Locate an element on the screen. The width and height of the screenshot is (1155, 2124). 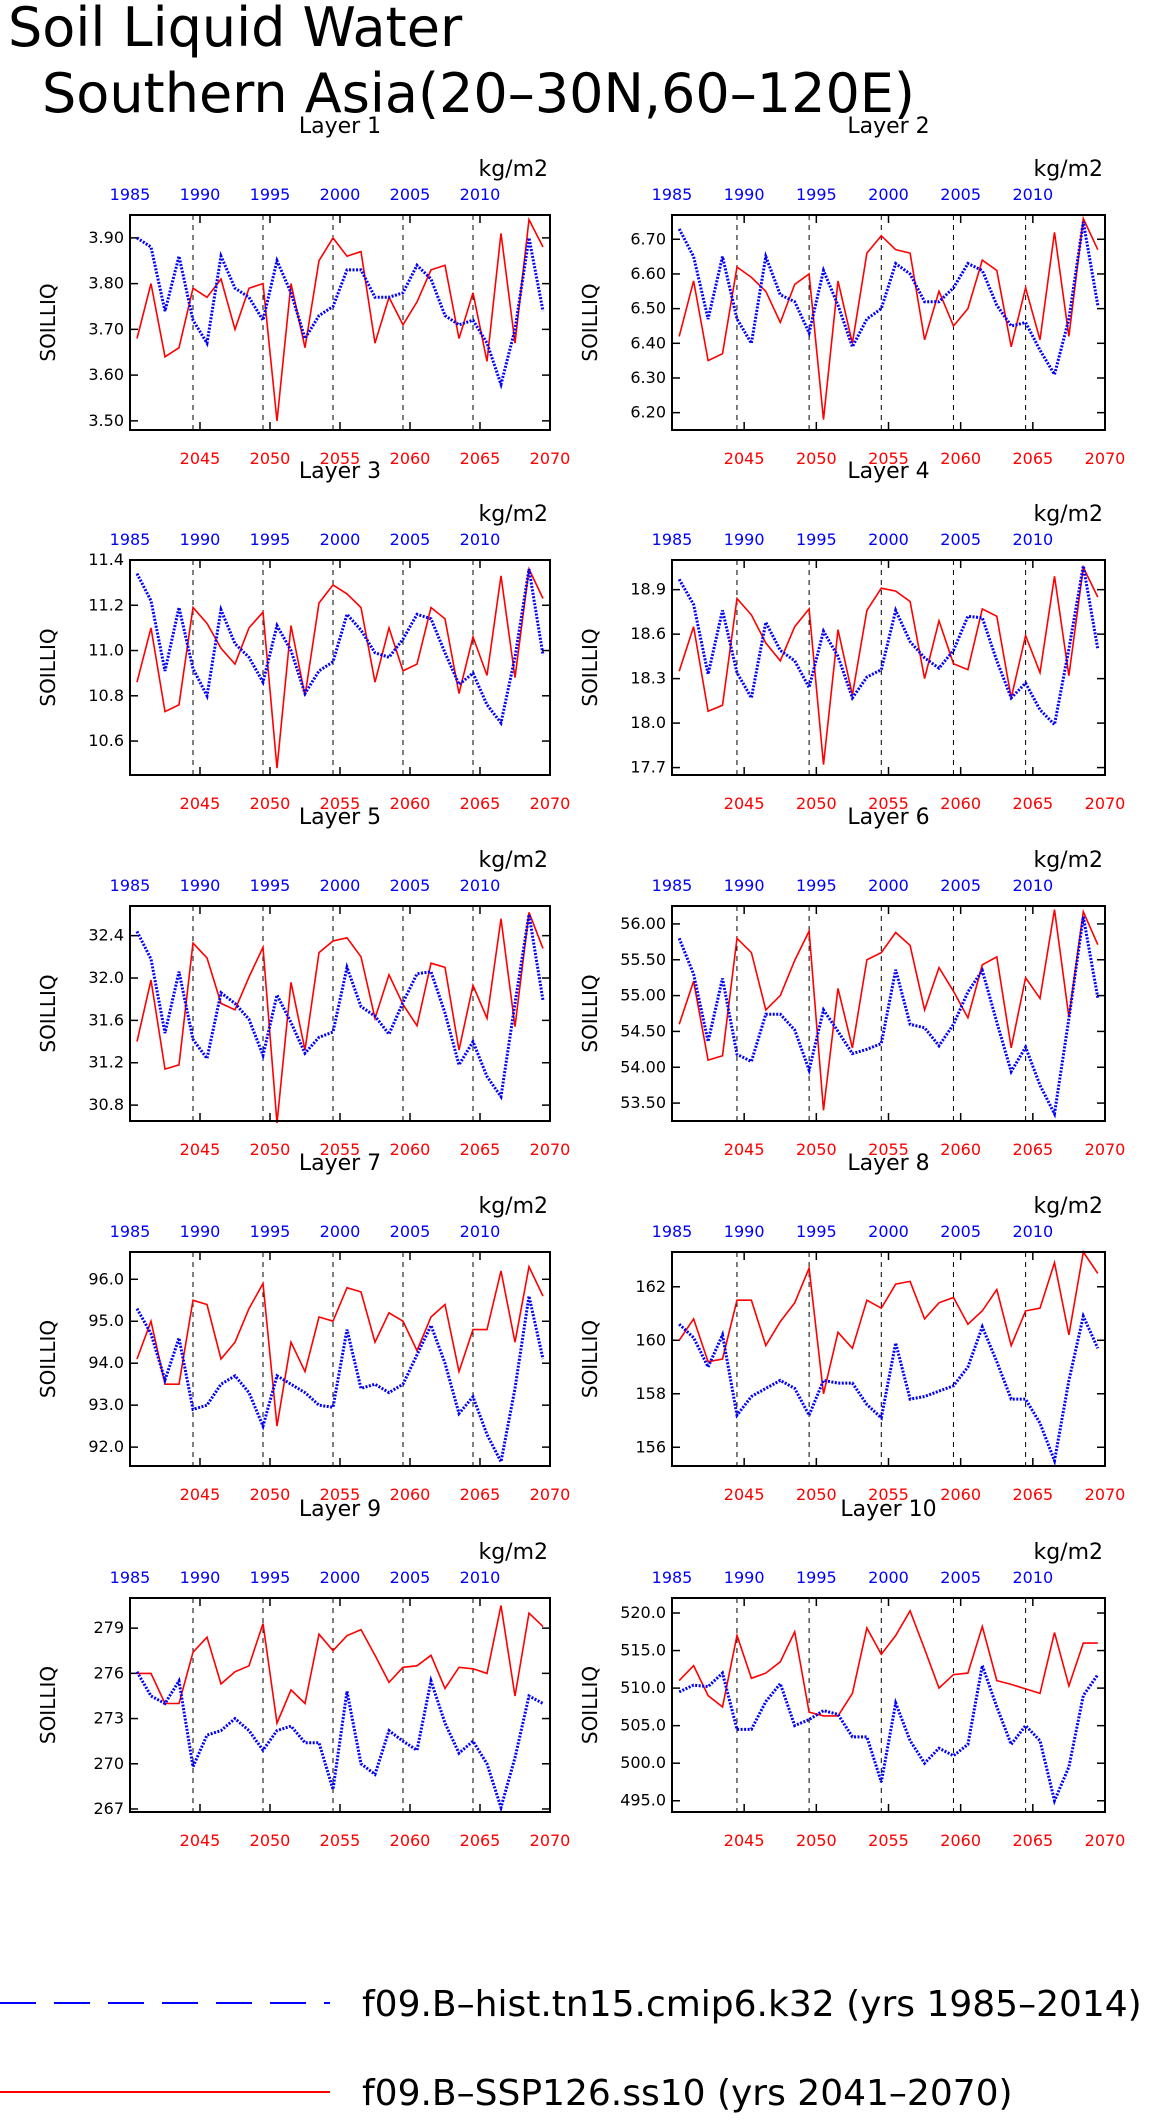
y-tick-label: 56.00 is located at coordinates (643, 923).